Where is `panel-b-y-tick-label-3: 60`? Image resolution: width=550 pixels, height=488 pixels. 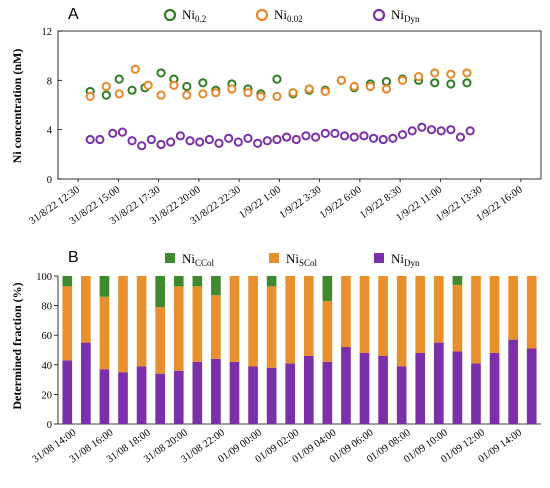
panel-b-y-tick-label-3: 60 is located at coordinates (47, 336).